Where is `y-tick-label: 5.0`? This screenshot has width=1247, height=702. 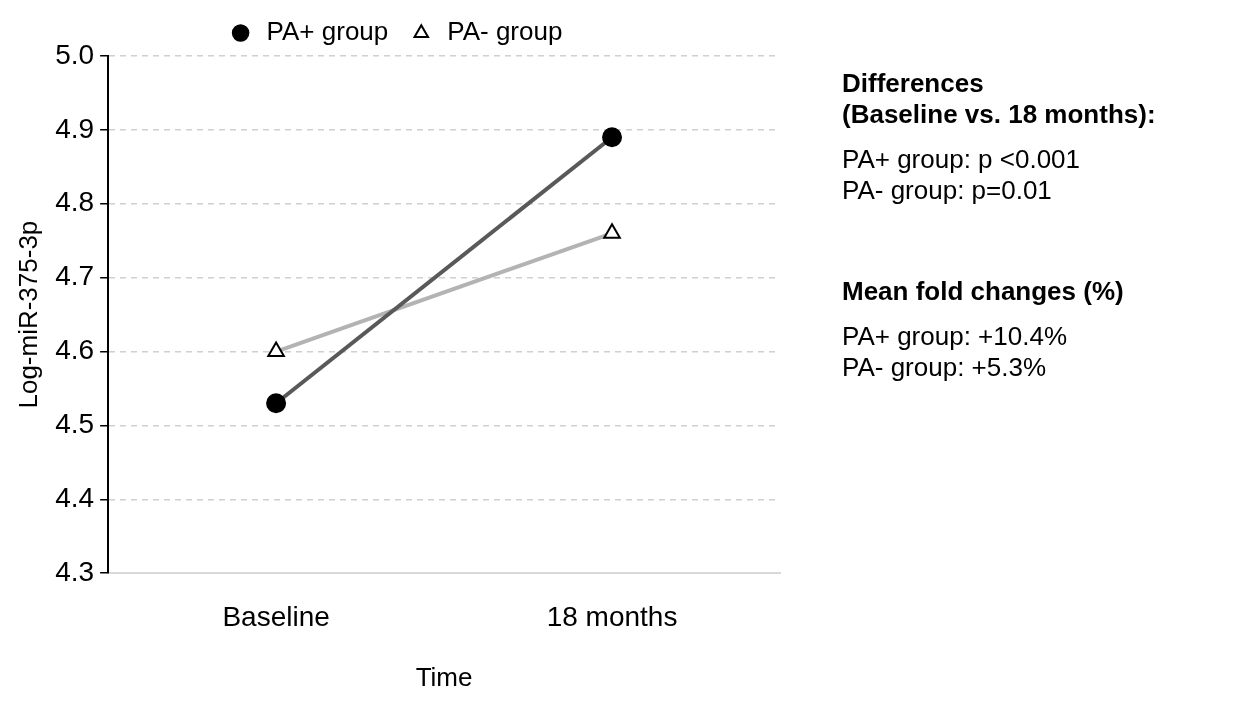 y-tick-label: 5.0 is located at coordinates (75, 54).